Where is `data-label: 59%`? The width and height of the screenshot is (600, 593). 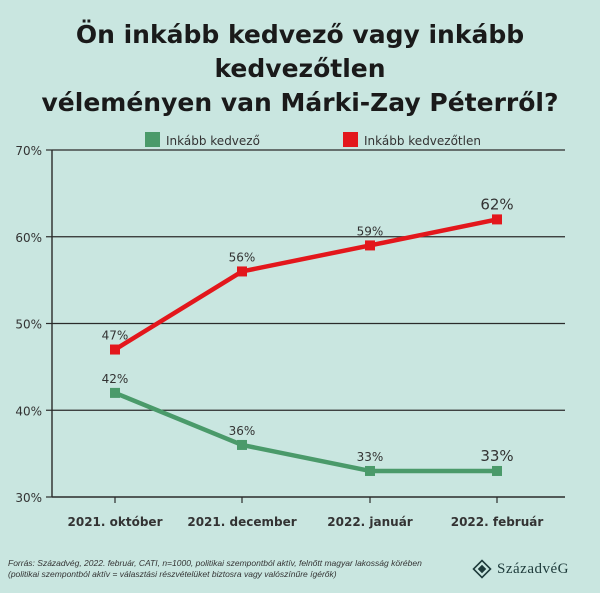 data-label: 59% is located at coordinates (370, 231).